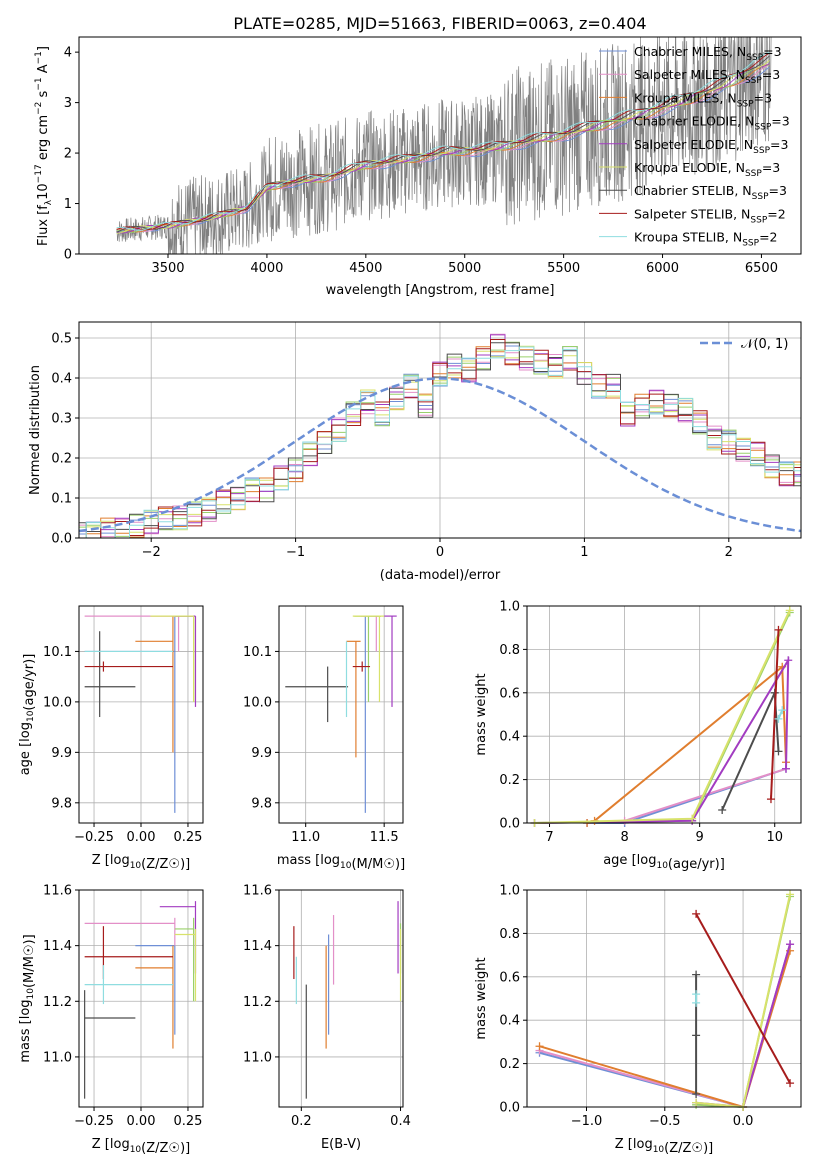  What do you see at coordinates (761, 268) in the screenshot?
I see `spectrum-xtick-label: 6500` at bounding box center [761, 268].